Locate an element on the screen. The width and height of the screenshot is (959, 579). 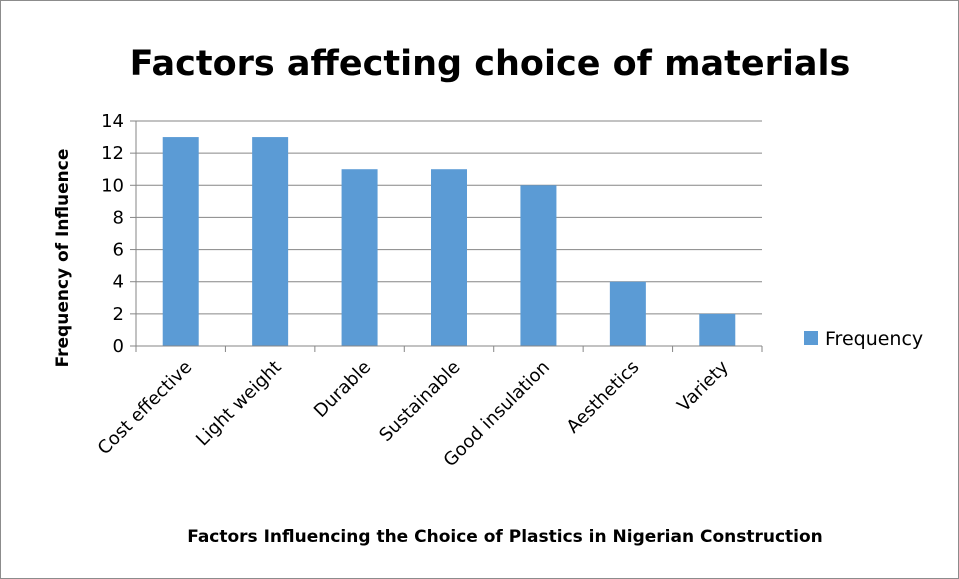
y-tick-label: 8 is located at coordinates (118, 217).